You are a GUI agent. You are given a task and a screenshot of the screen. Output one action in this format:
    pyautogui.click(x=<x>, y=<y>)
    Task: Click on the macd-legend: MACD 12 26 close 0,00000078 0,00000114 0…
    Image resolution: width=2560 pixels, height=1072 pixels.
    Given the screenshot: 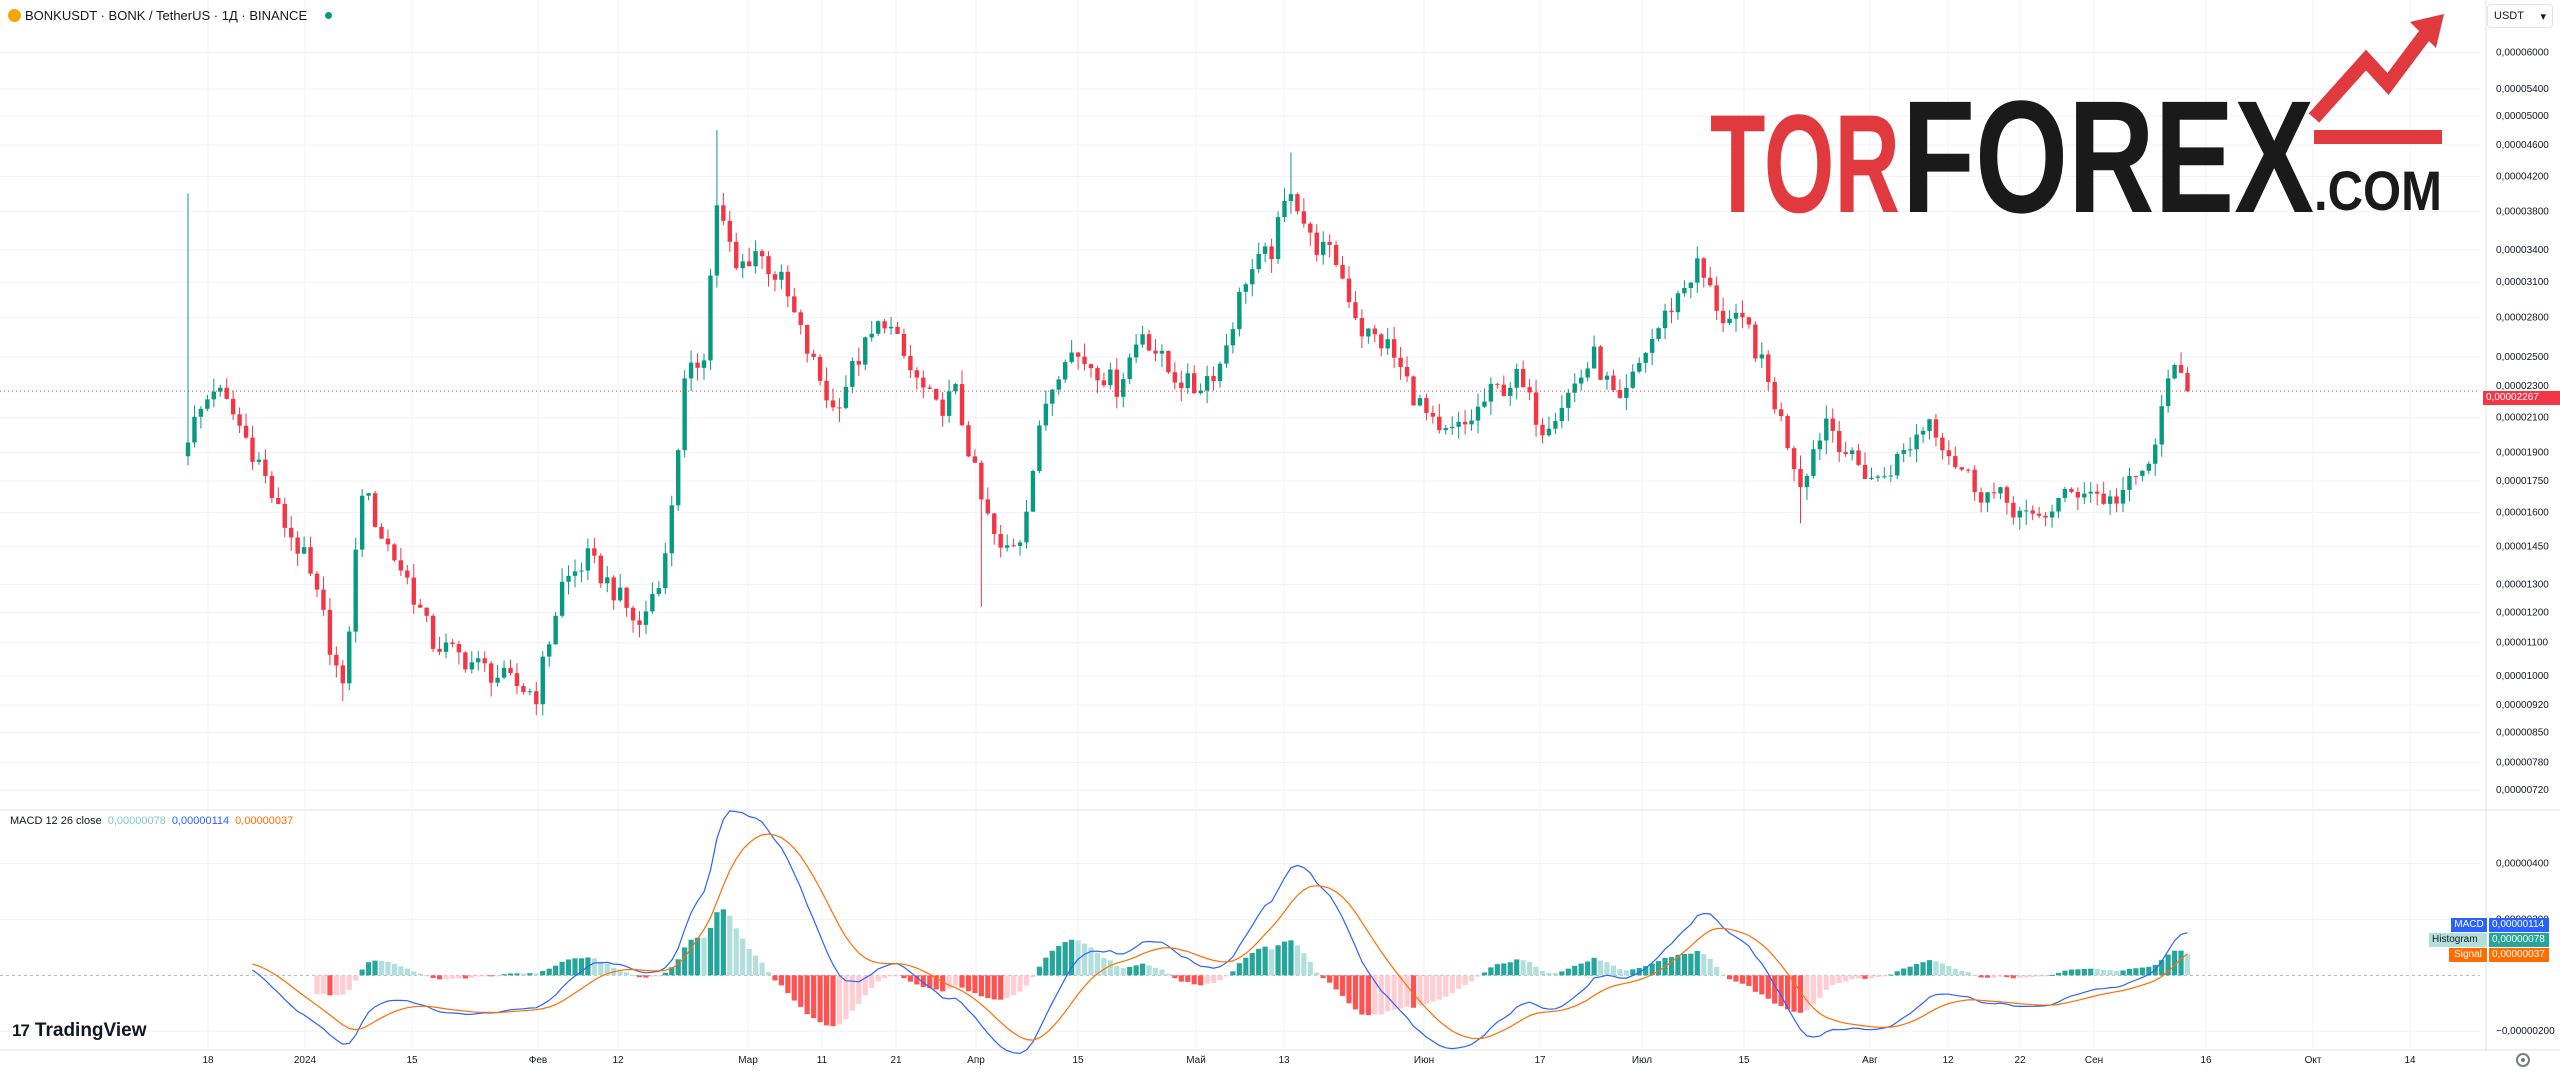 What is the action you would take?
    pyautogui.click(x=151, y=821)
    